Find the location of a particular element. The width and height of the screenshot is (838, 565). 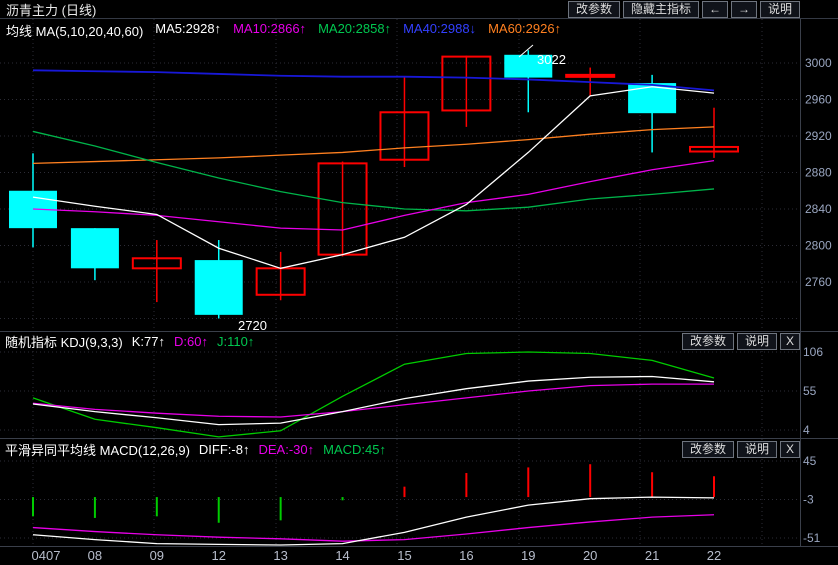

x-label-0407: 0407 is located at coordinates (46, 555).